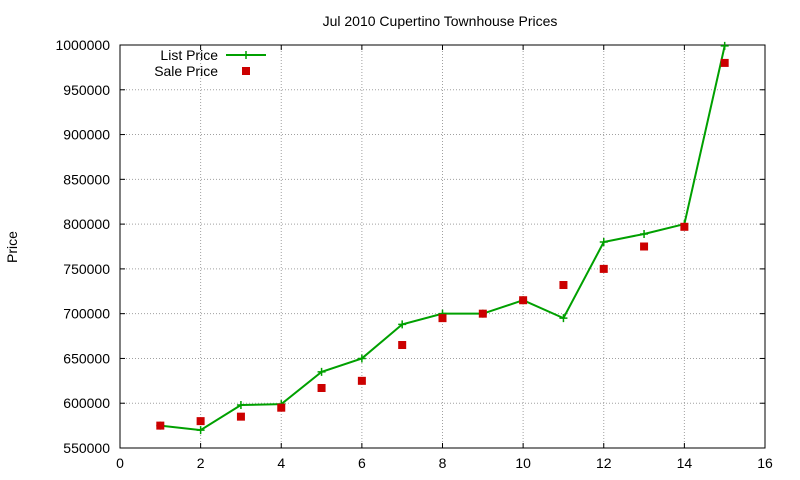  Describe the element at coordinates (120, 463) in the screenshot. I see `x-tick-label: 0` at that location.